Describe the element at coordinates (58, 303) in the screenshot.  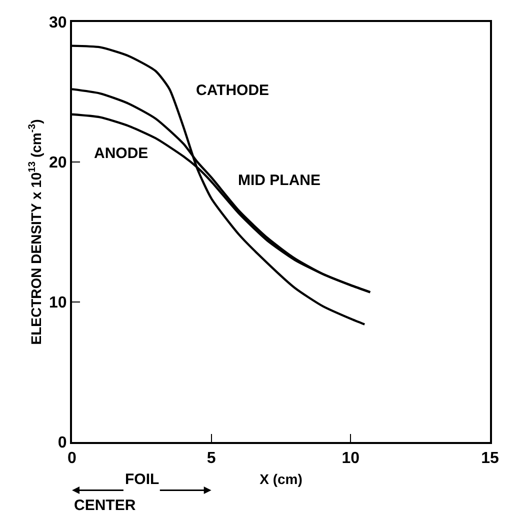
I see `y-tick-label: 10` at that location.